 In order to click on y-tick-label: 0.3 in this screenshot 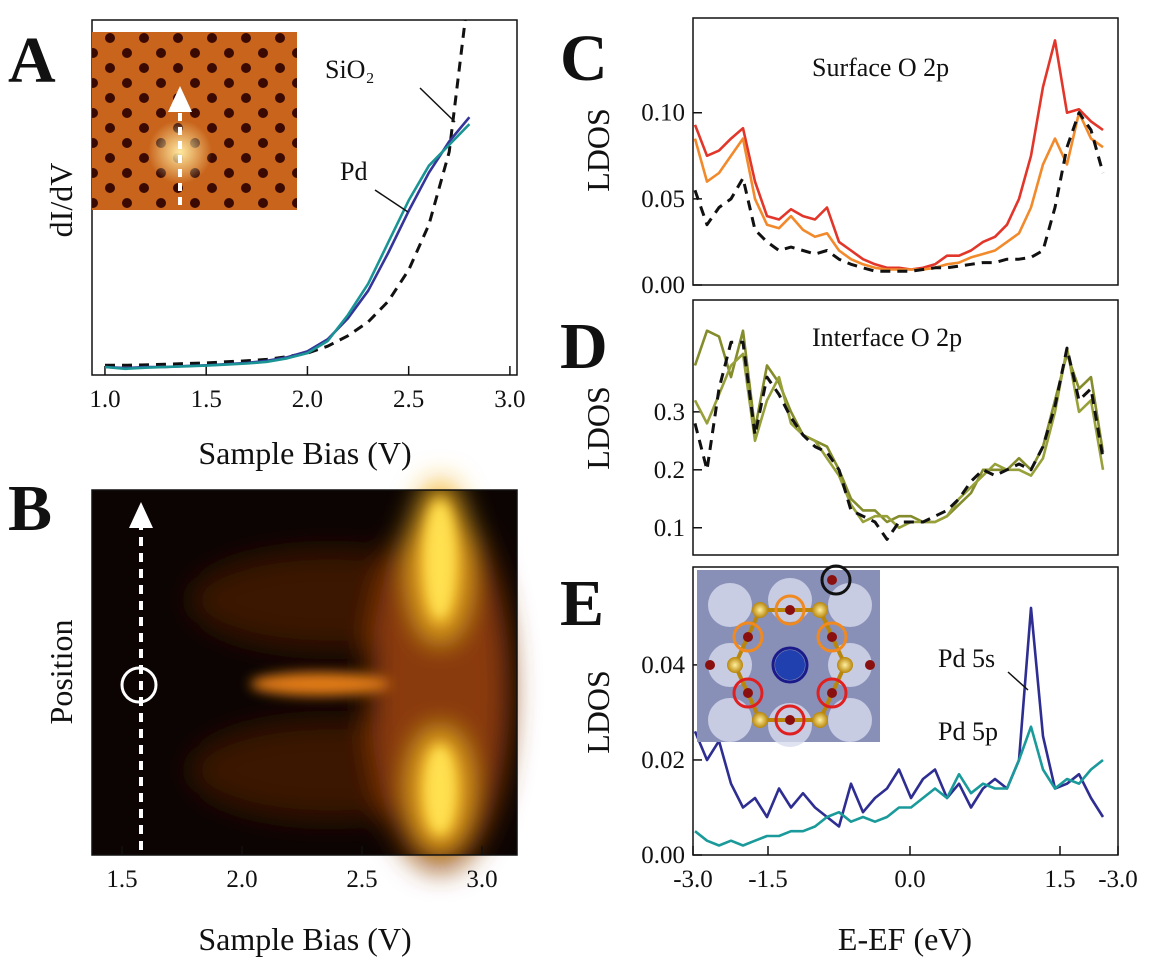, I will do `click(669, 412)`.